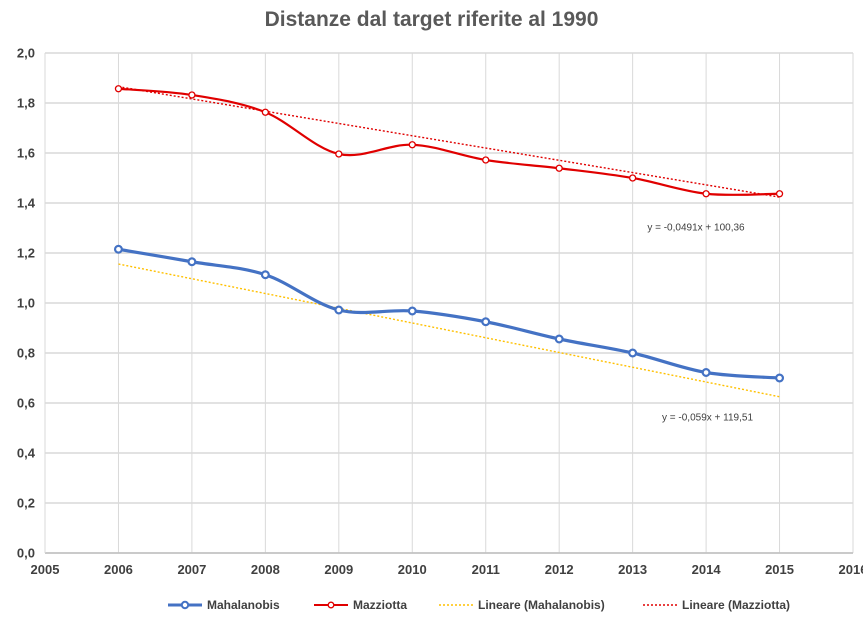 This screenshot has height=629, width=863. Describe the element at coordinates (26, 103) in the screenshot. I see `y-tick-label: 1,8` at that location.